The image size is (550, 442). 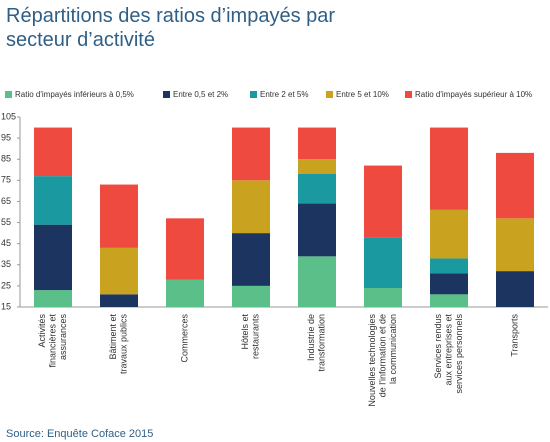 I want to click on y-tick-label: 95, so click(x=6, y=137).